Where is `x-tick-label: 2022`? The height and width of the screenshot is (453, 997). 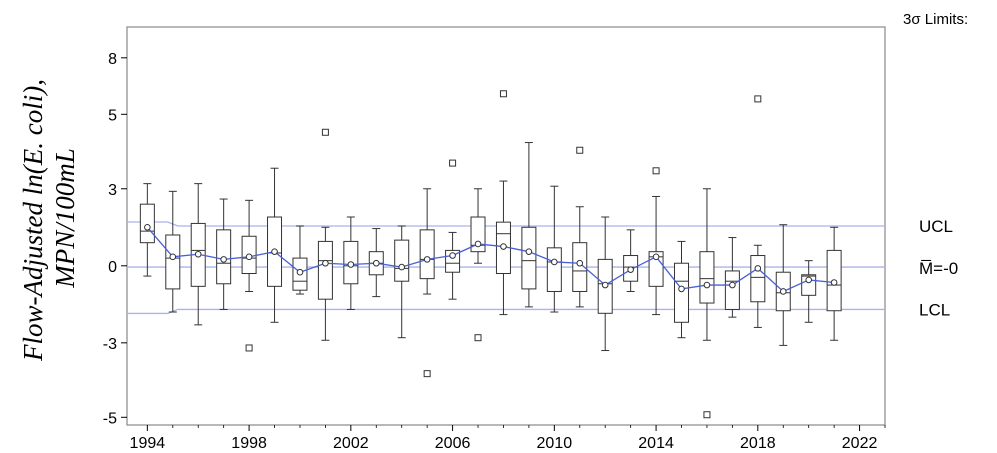 x-tick-label: 2022 is located at coordinates (860, 443).